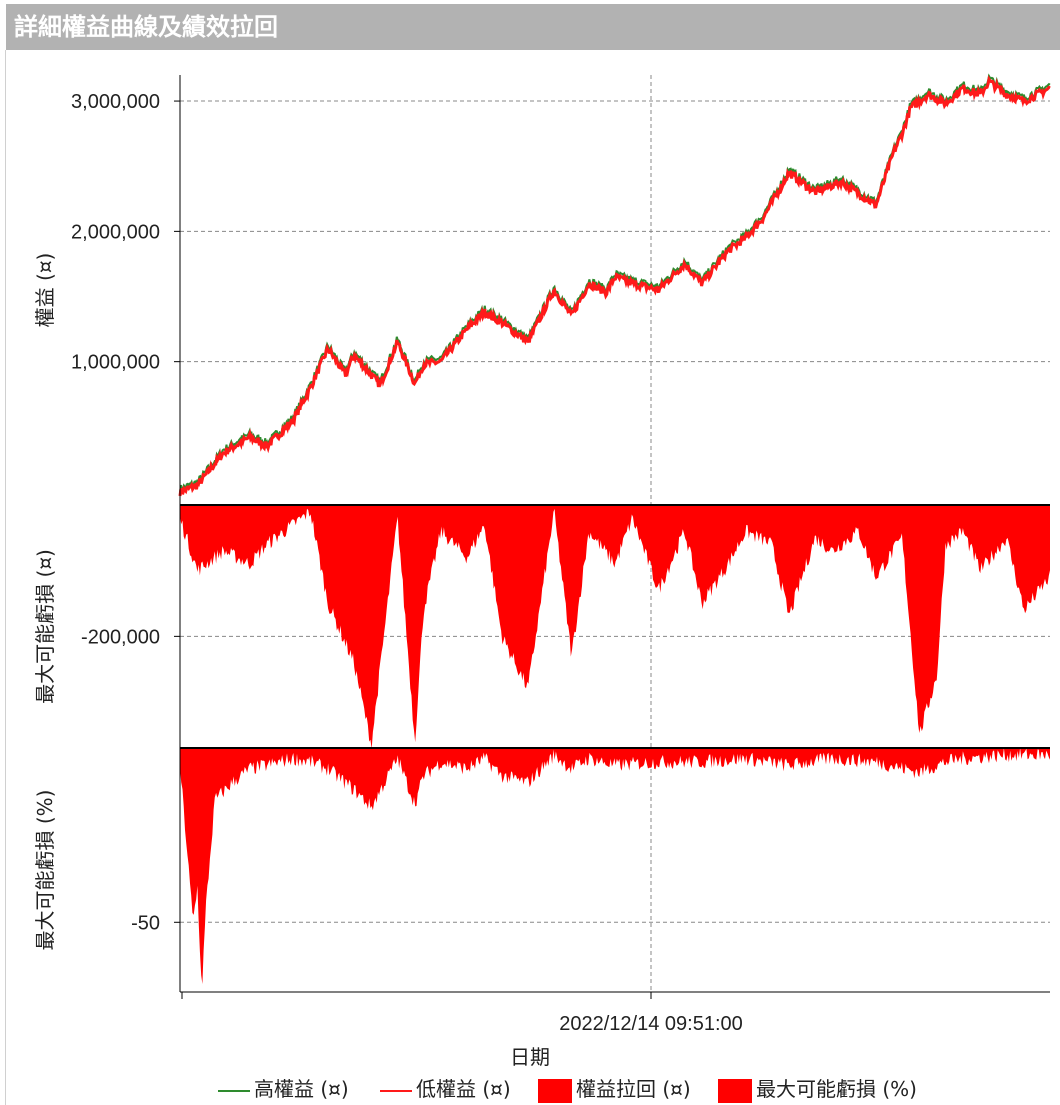 The height and width of the screenshot is (1105, 1060). I want to click on y-tick-label: -200,000, so click(120, 637).